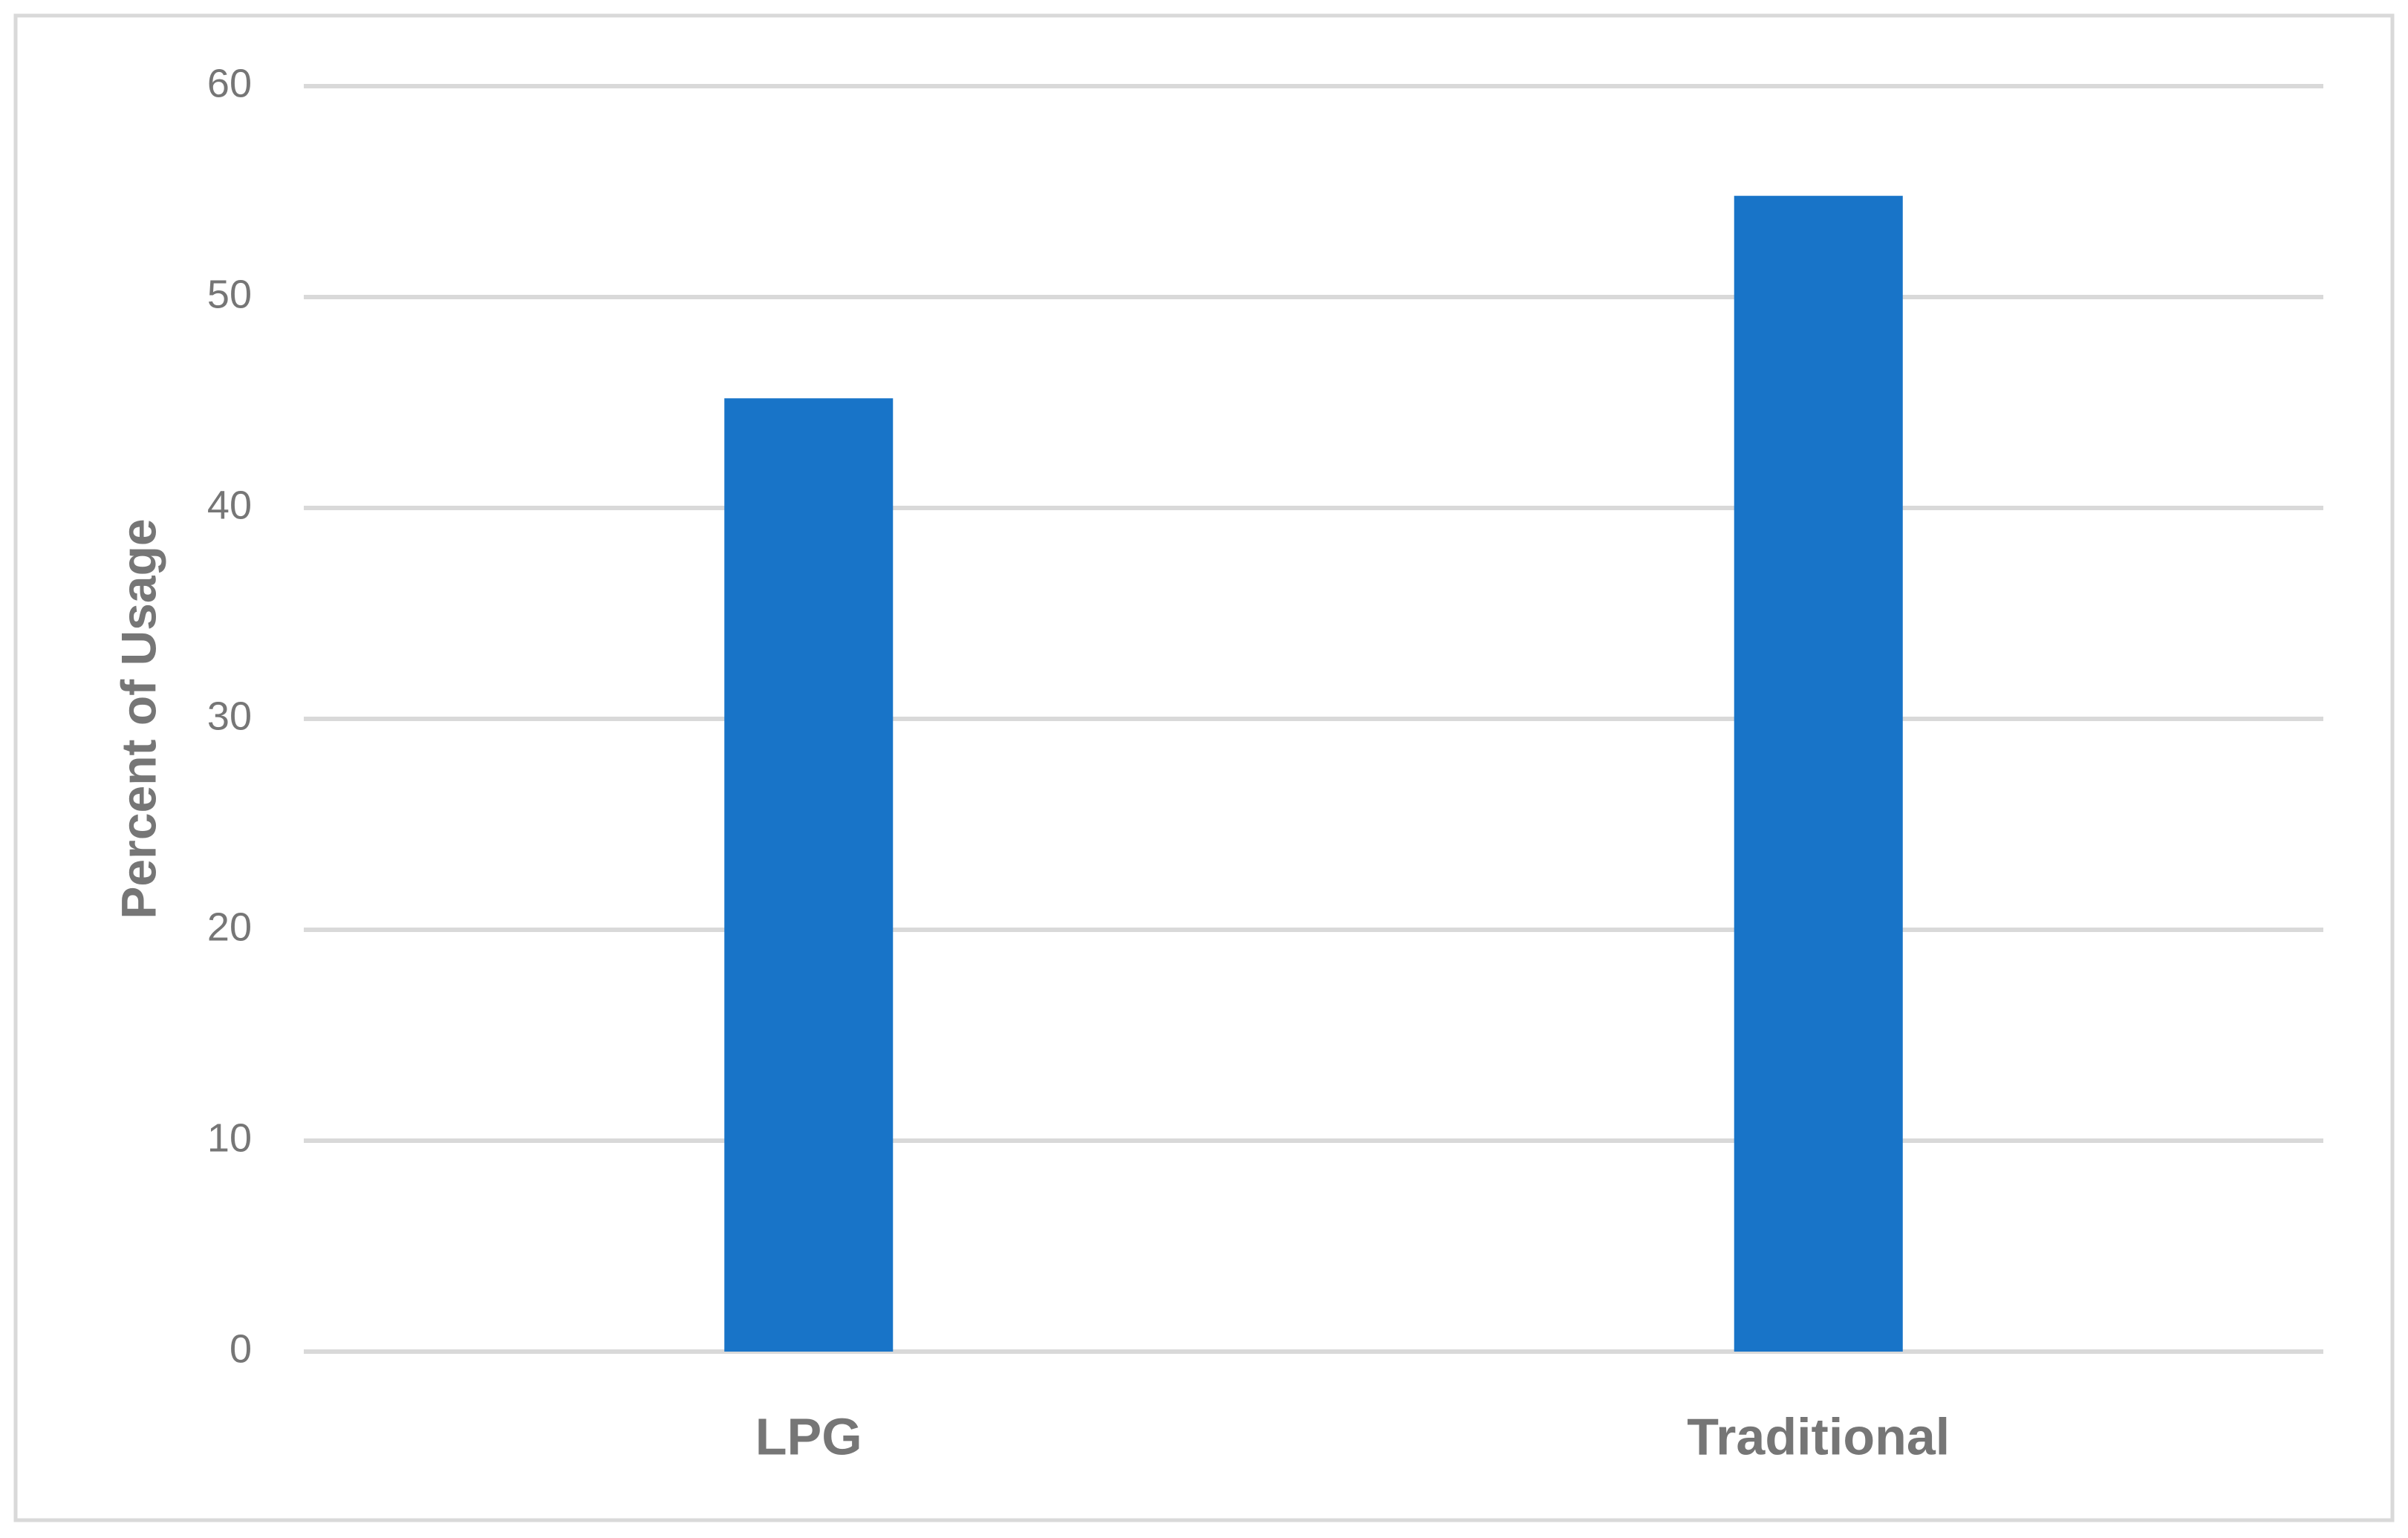  What do you see at coordinates (241, 1348) in the screenshot?
I see `y-tick-label: 0` at bounding box center [241, 1348].